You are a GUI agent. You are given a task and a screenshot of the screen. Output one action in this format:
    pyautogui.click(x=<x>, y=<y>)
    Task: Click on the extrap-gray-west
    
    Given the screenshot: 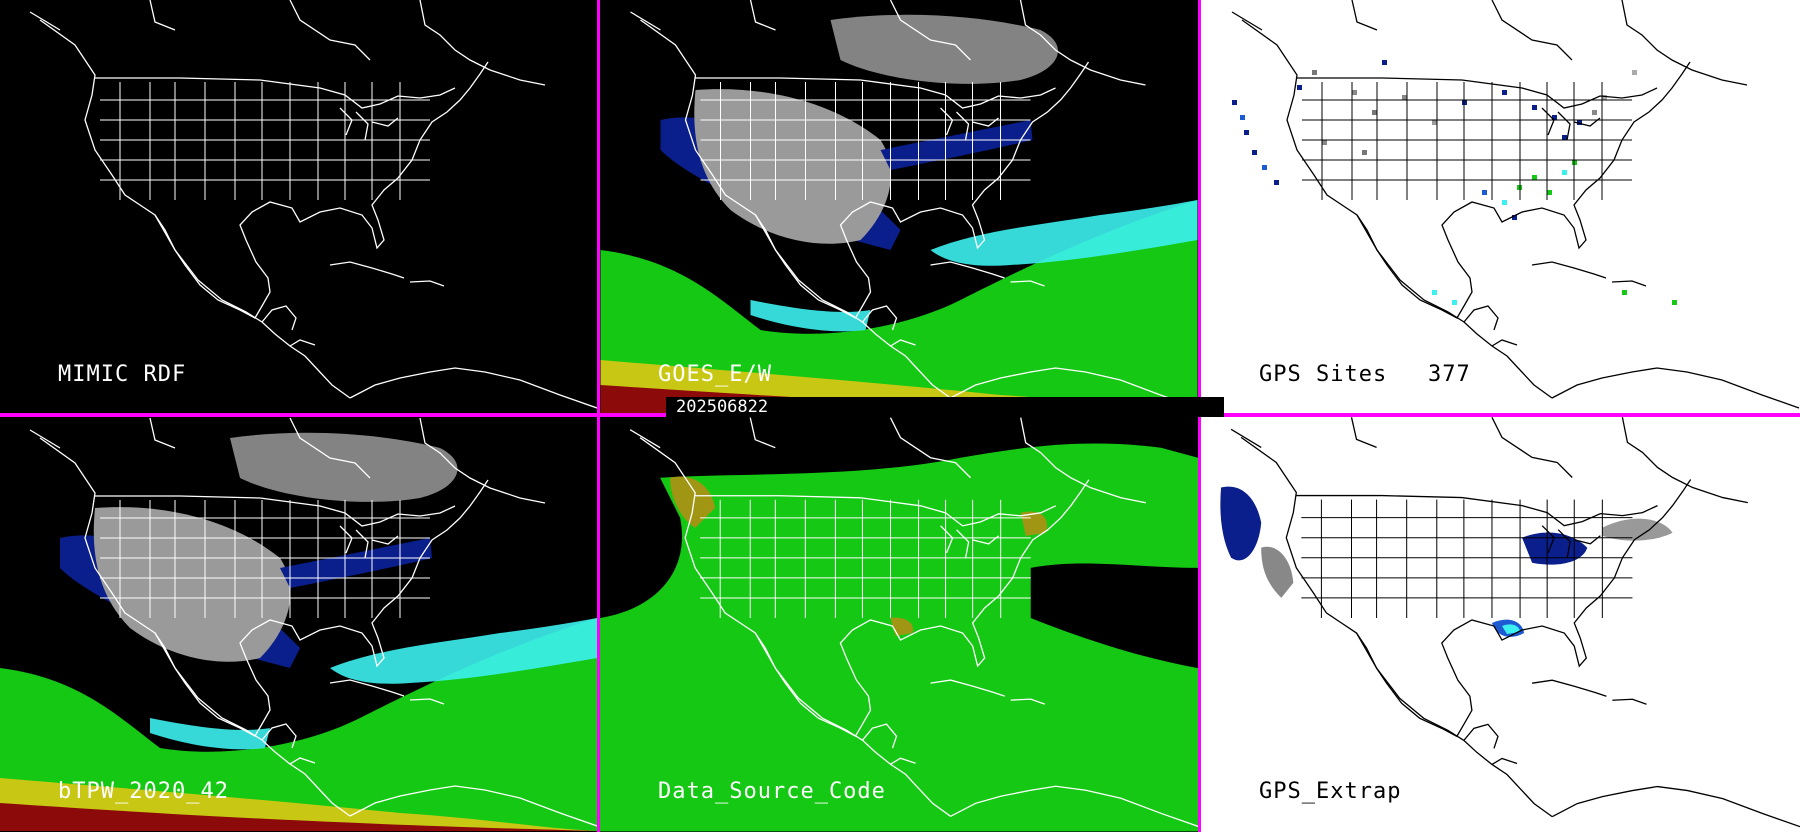 What is the action you would take?
    pyautogui.click(x=1277, y=572)
    